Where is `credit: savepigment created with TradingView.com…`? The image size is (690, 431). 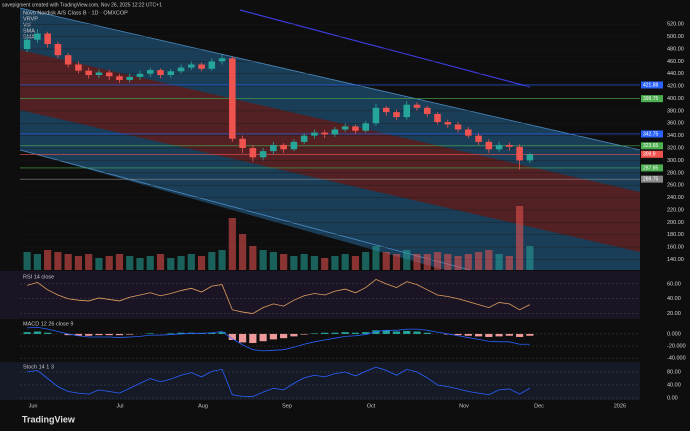 credit: savepigment created with TradingView.com… is located at coordinates (82, 5).